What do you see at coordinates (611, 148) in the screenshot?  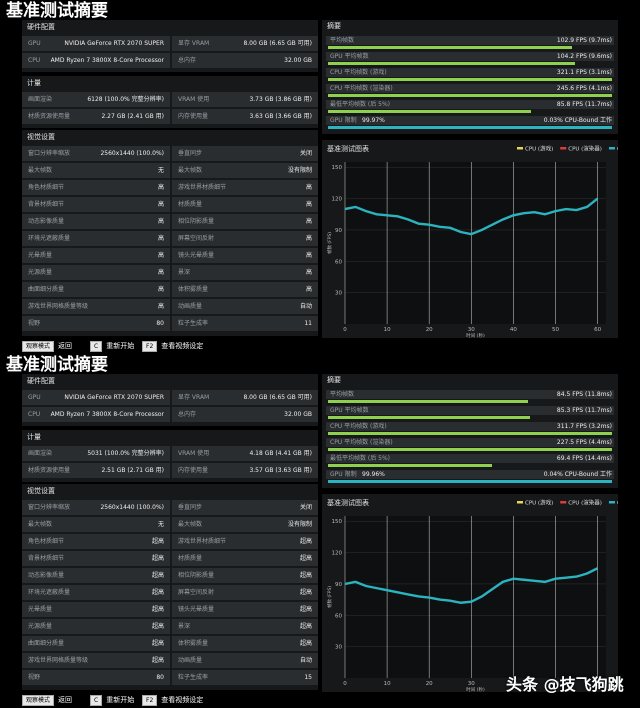 I see `legend-swatch` at bounding box center [611, 148].